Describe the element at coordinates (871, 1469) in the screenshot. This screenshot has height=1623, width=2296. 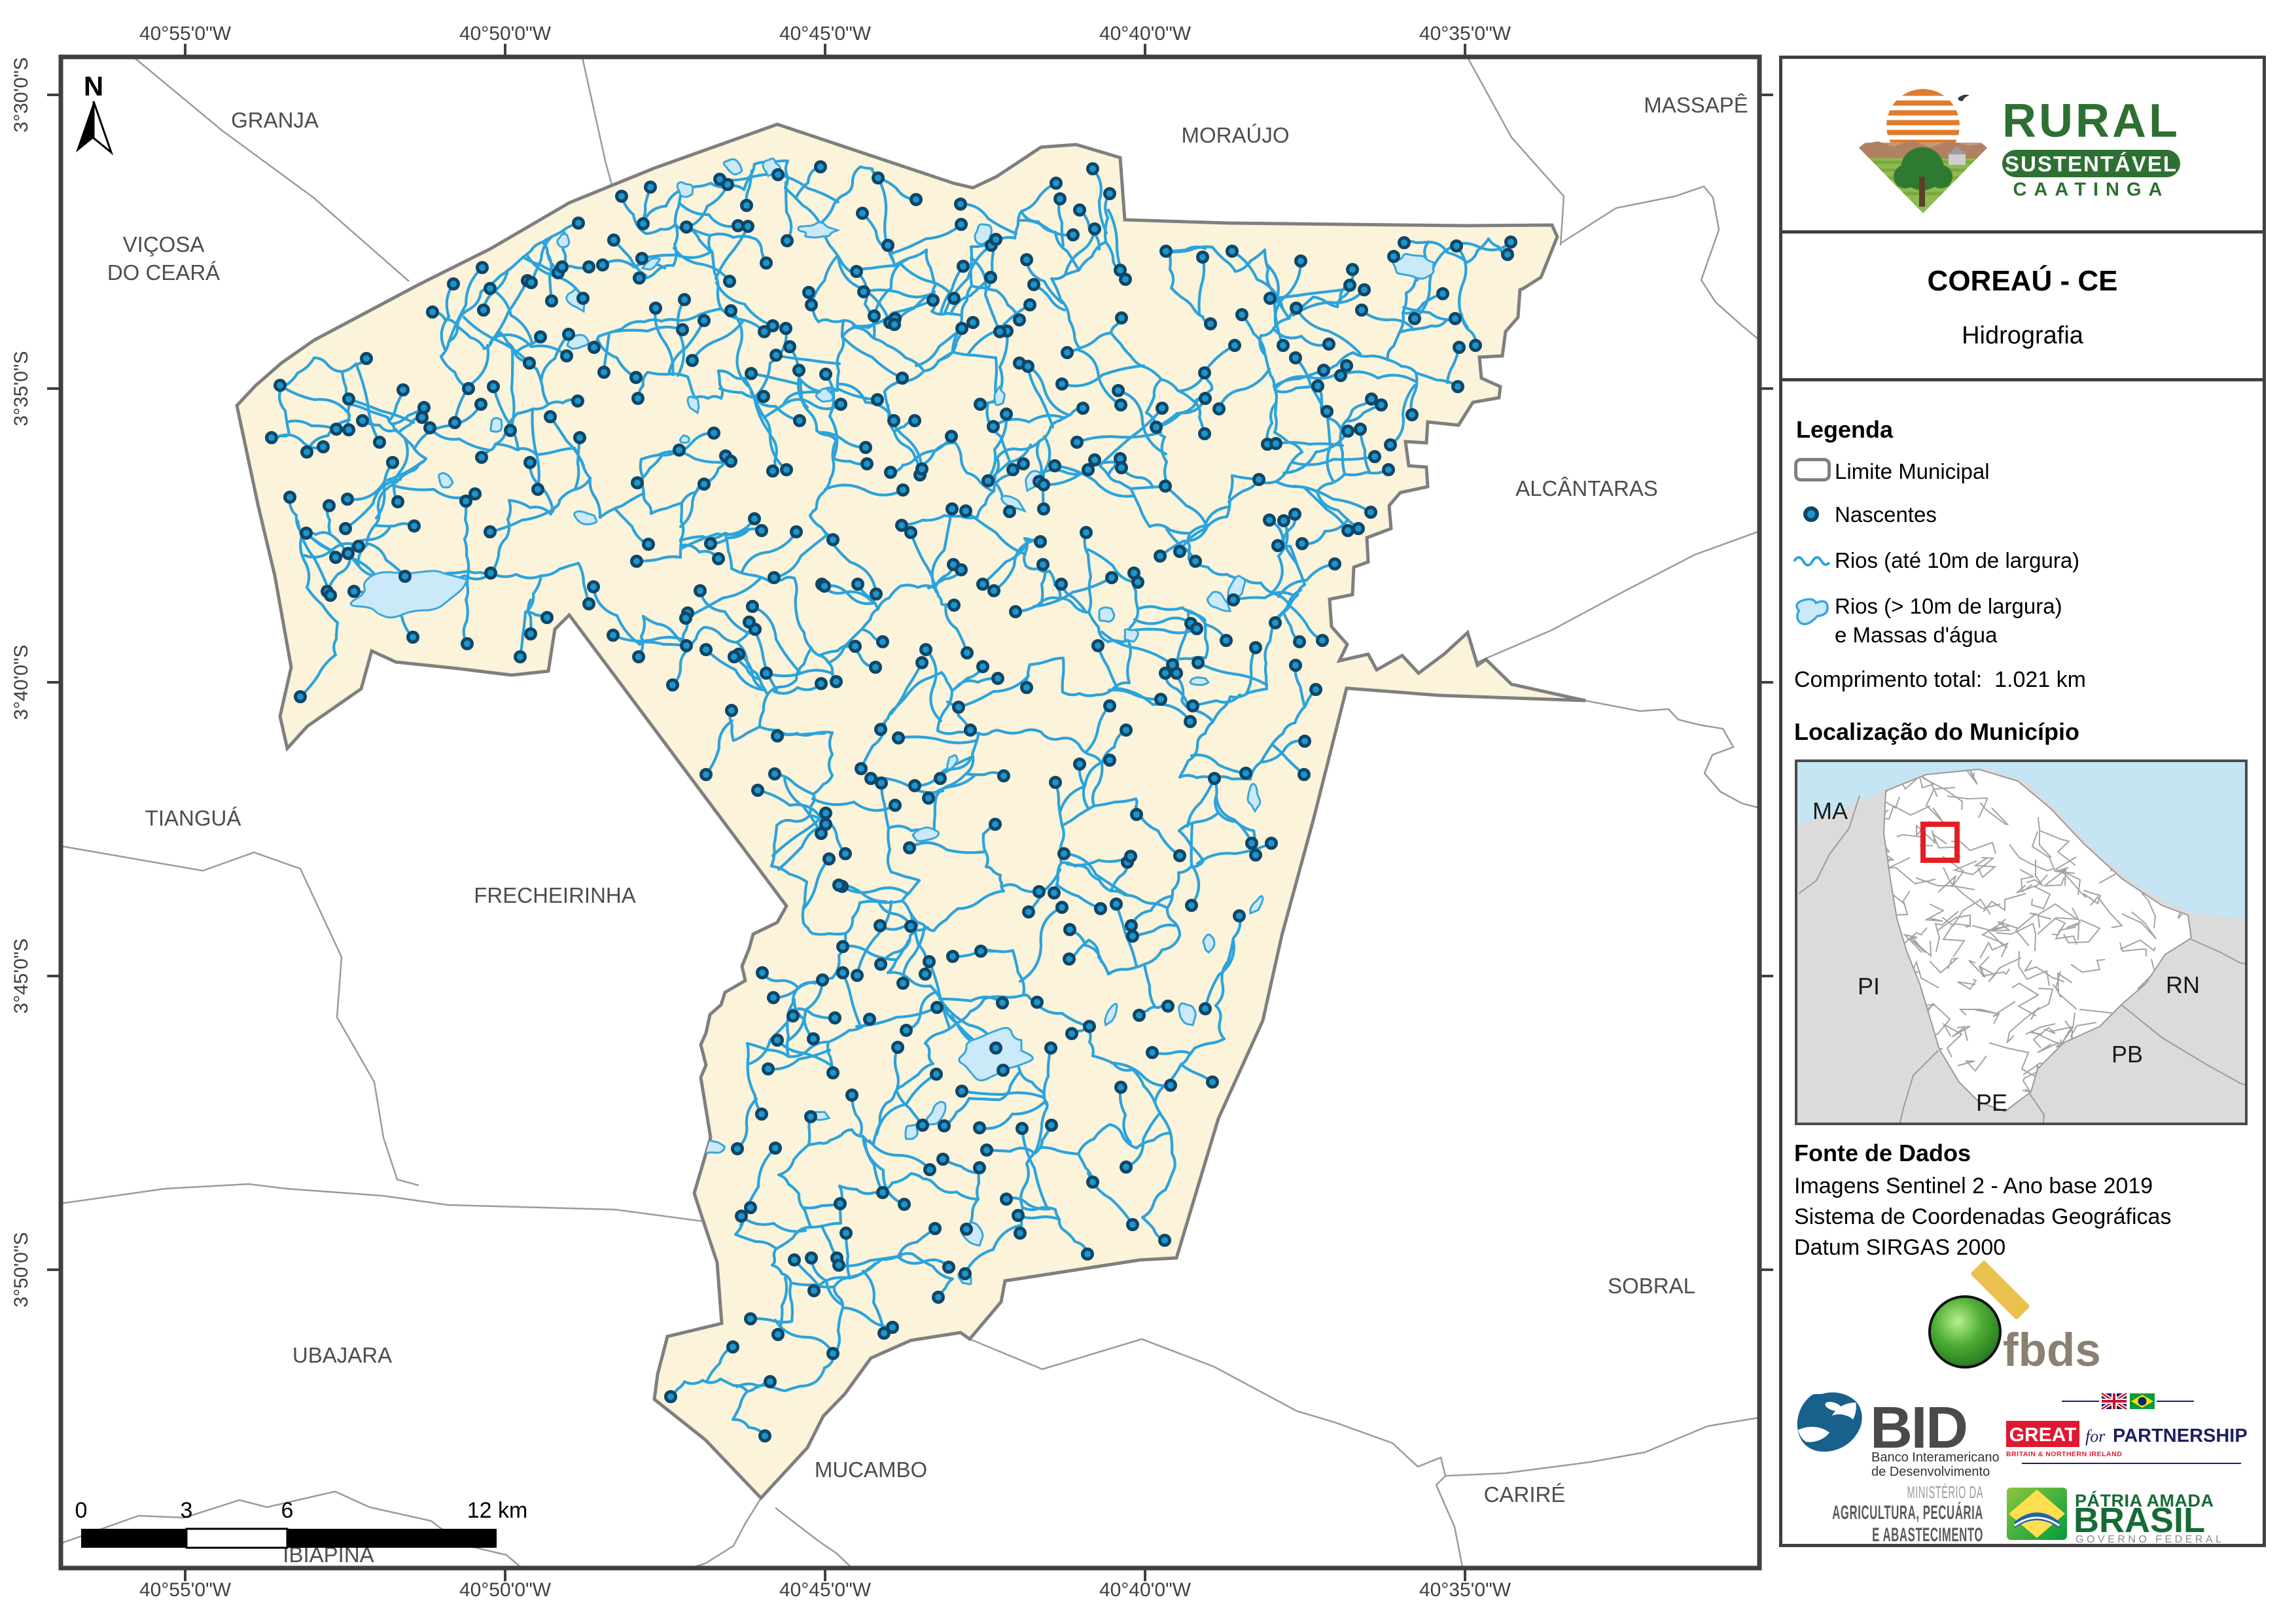
I see `svg-text: MUCAMBO` at that location.